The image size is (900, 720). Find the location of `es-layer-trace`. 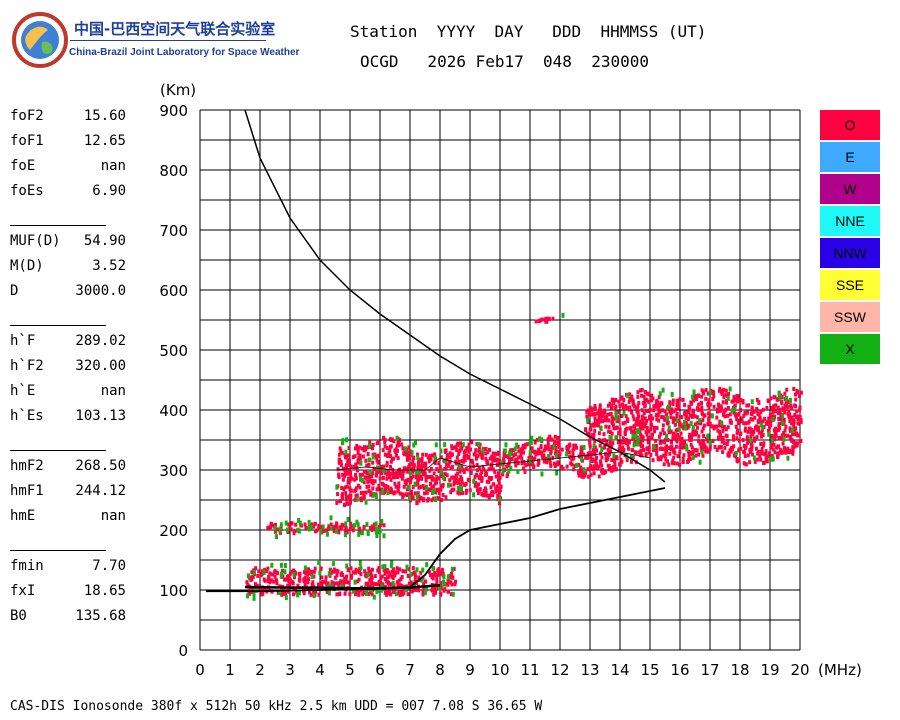

es-layer-trace is located at coordinates (342, 586).